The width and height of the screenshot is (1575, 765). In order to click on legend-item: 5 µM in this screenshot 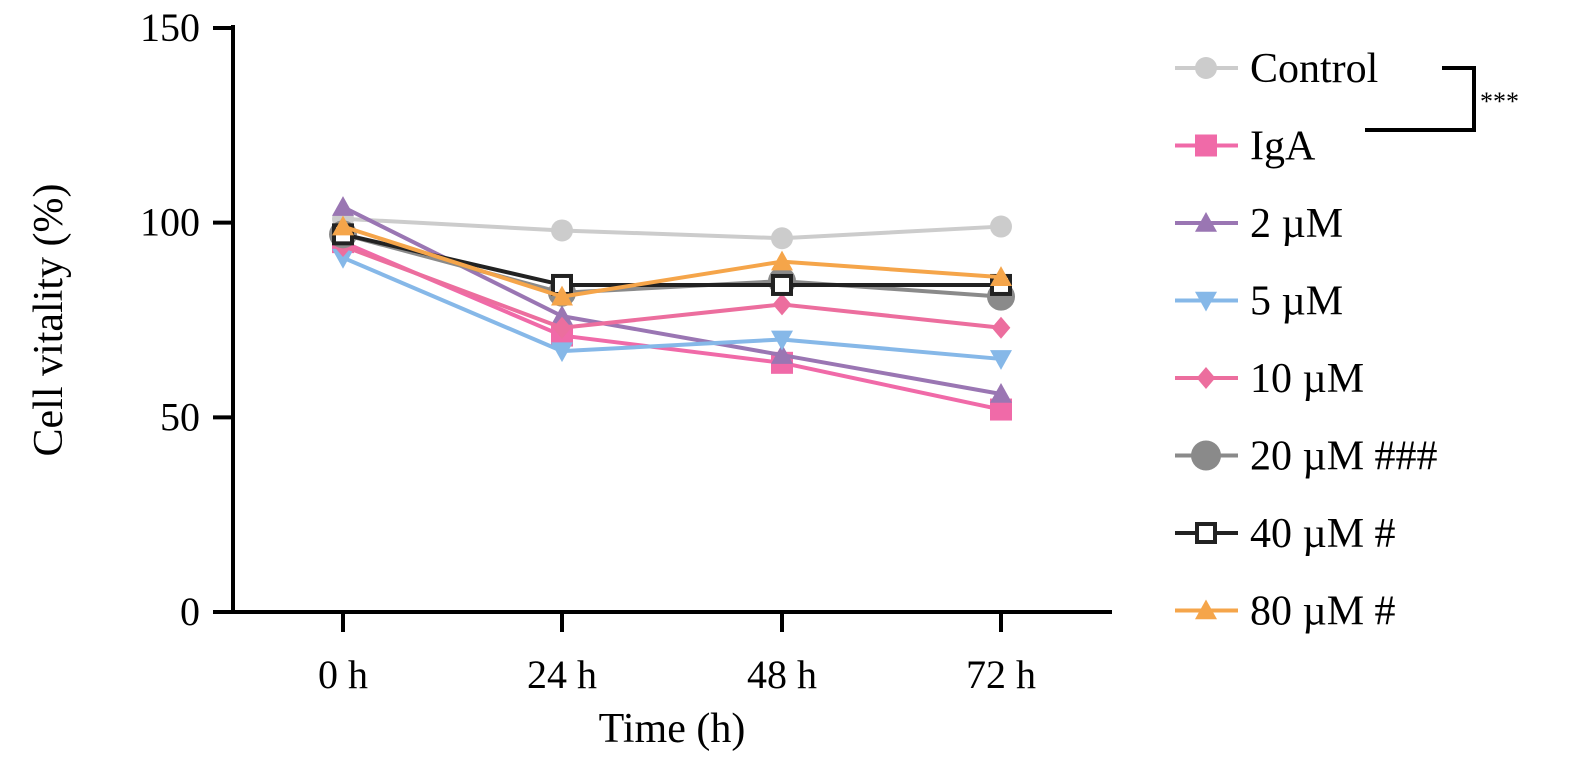, I will do `click(1259, 302)`.